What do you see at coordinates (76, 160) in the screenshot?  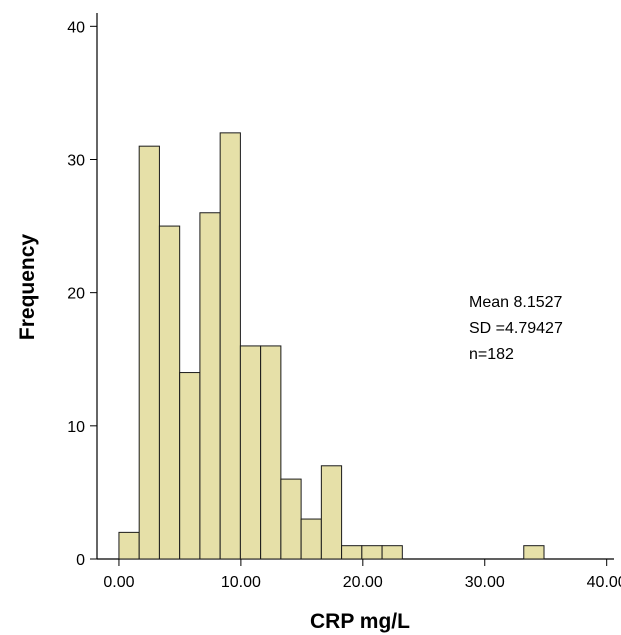 I see `y-tick-label-3: 30` at bounding box center [76, 160].